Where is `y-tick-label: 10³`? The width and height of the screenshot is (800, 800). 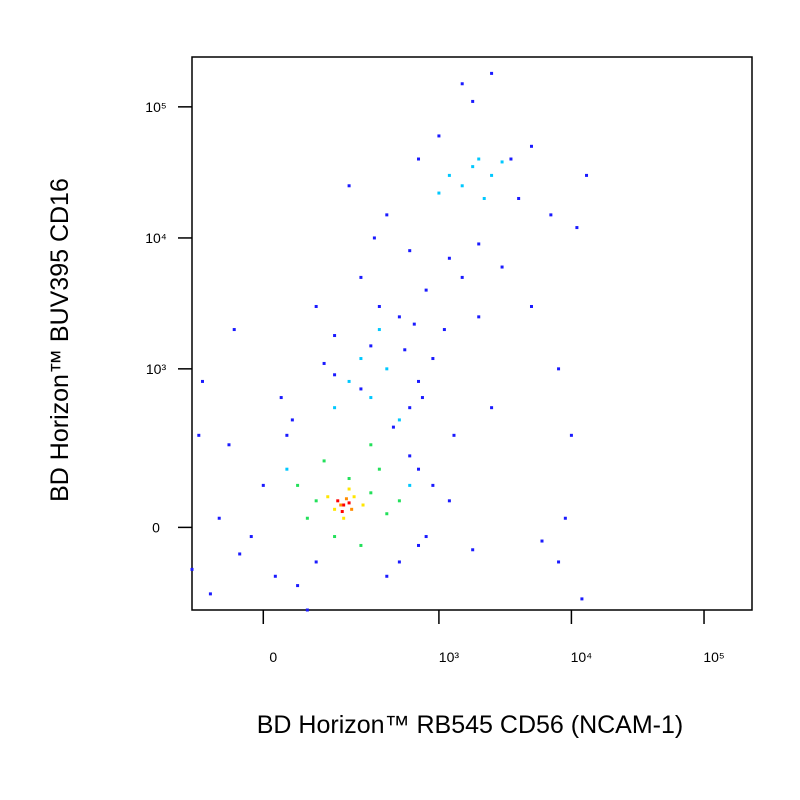
y-tick-label: 10³ is located at coordinates (156, 369).